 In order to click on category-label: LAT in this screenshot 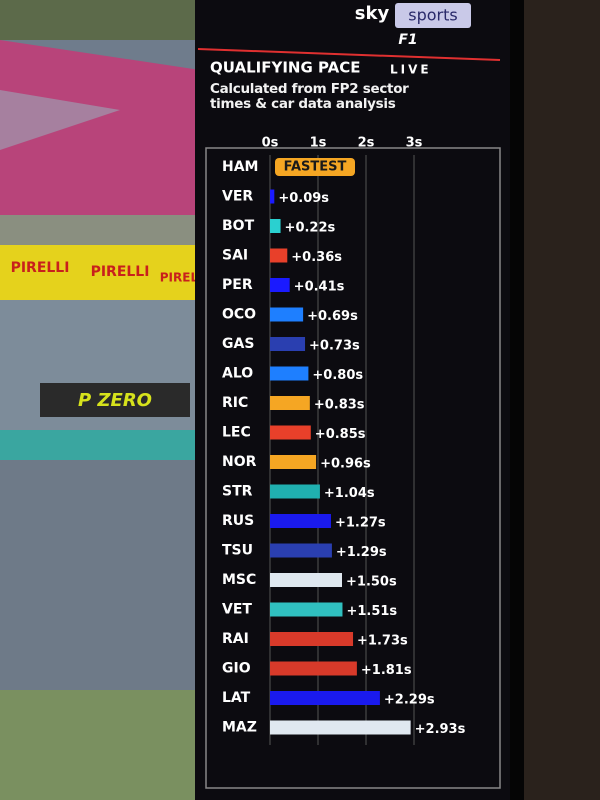, I will do `click(236, 698)`.